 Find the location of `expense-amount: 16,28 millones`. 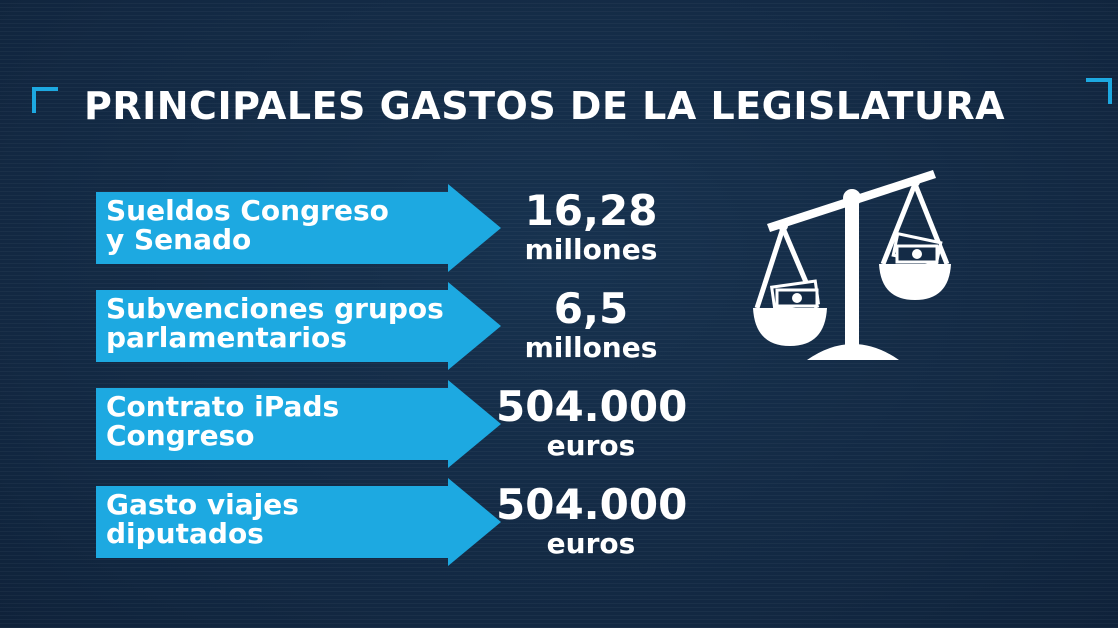

expense-amount: 16,28 millones is located at coordinates (591, 227).